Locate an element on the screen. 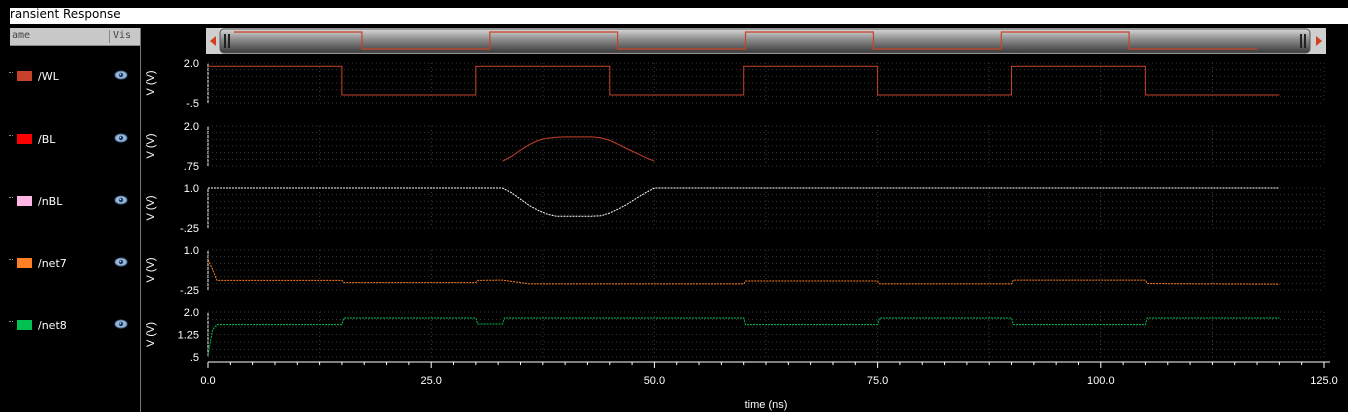 This screenshot has width=1348, height=412. x-tick-label: 125.0 is located at coordinates (1324, 381).